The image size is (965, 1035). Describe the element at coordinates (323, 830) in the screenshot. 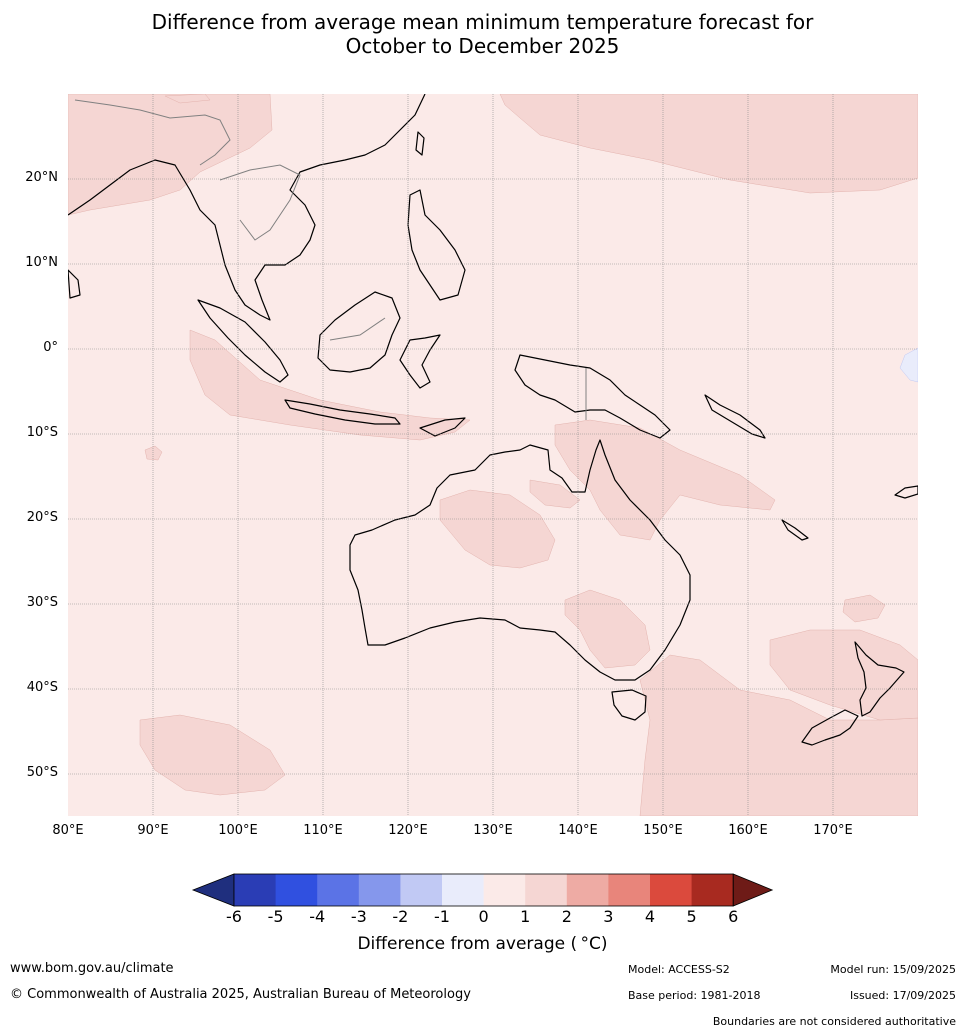

I see `lon-label-110e: 110°E` at that location.